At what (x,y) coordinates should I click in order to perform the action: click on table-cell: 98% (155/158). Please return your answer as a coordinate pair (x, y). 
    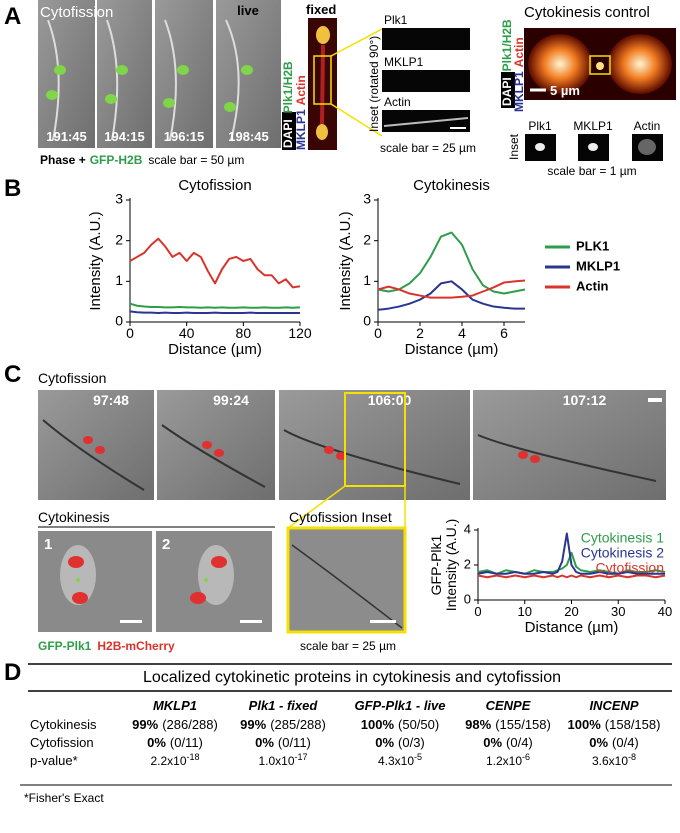
    Looking at the image, I should click on (508, 724).